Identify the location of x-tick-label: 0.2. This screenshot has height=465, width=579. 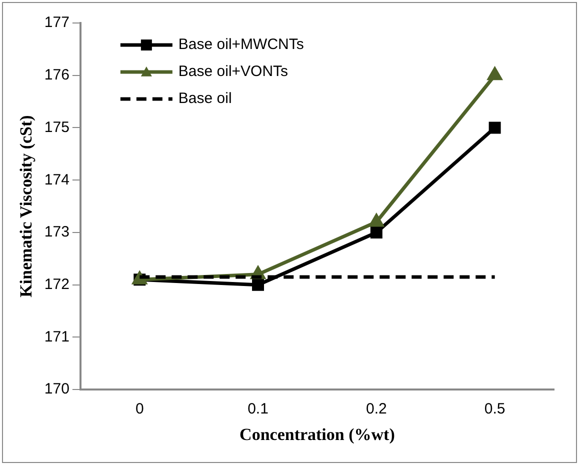
(376, 409).